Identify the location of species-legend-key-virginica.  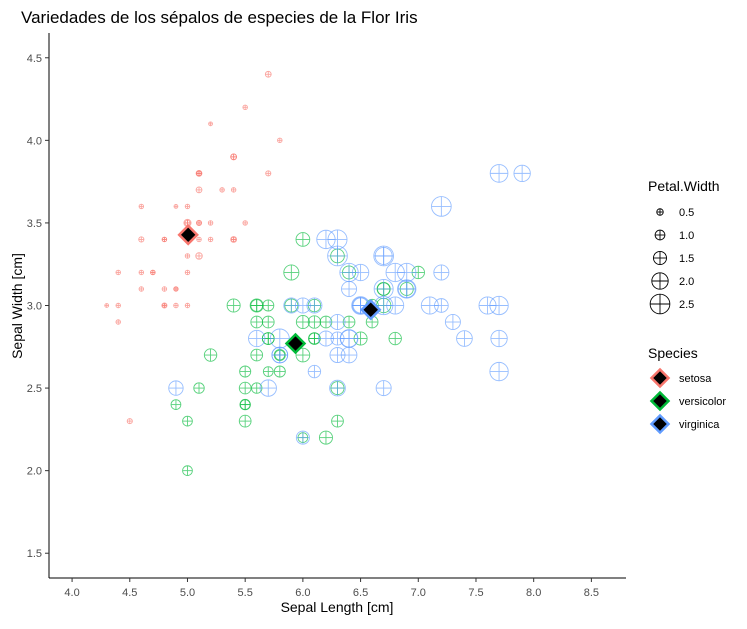
(660, 424).